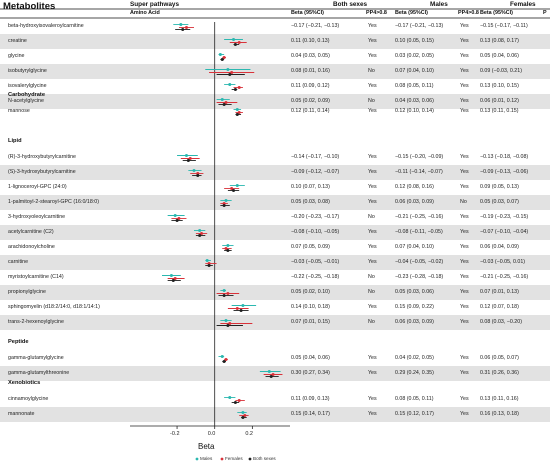 This screenshot has height=465, width=550. I want to click on beta-males-value: 0.10 (0.05, 0.15), so click(414, 41).